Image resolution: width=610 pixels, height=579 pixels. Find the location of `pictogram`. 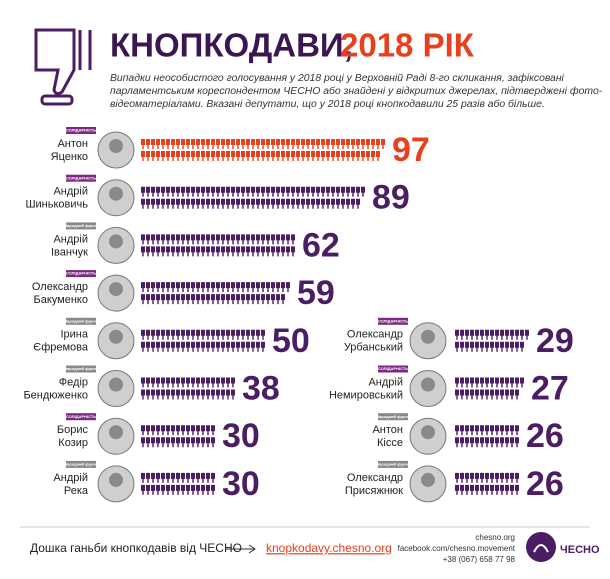

pictogram is located at coordinates (489, 388).